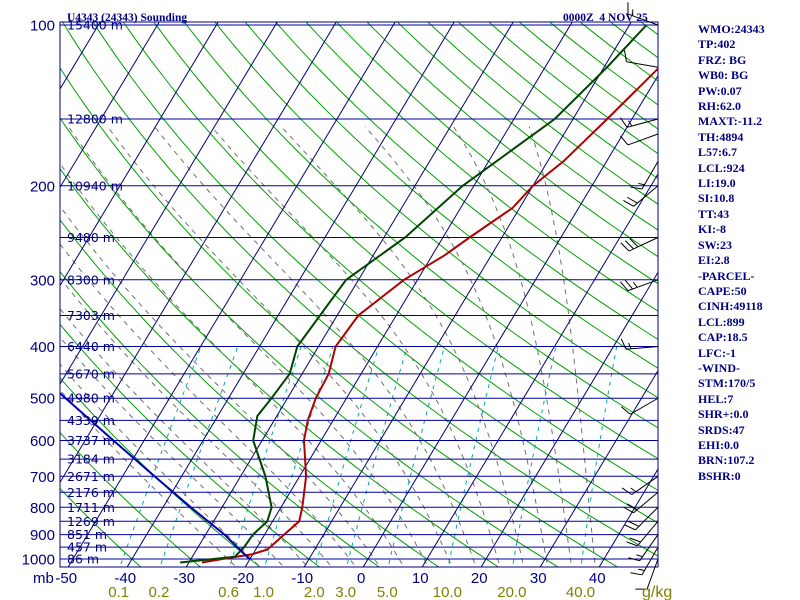 This screenshot has height=600, width=800. I want to click on index-entry: TH:4894, so click(721, 136).